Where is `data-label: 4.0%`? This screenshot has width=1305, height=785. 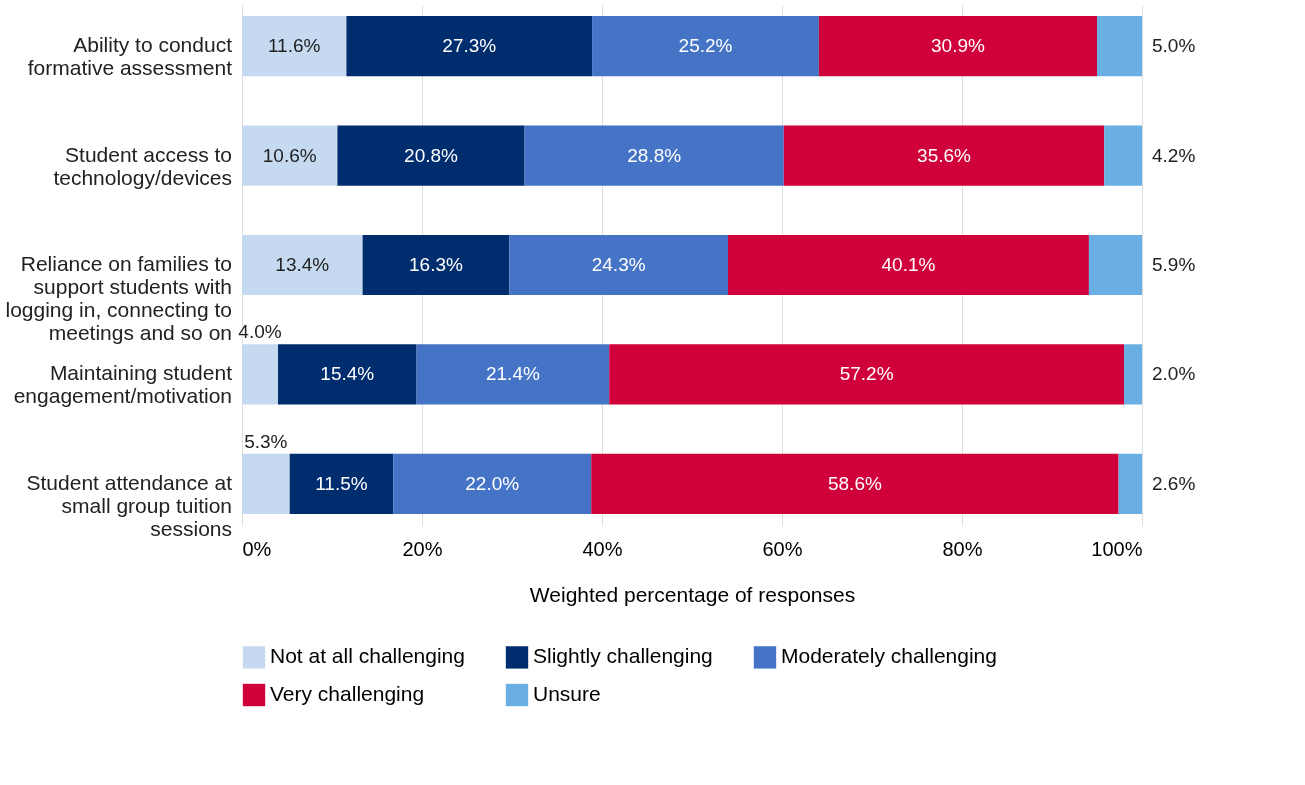
data-label: 4.0% is located at coordinates (260, 332).